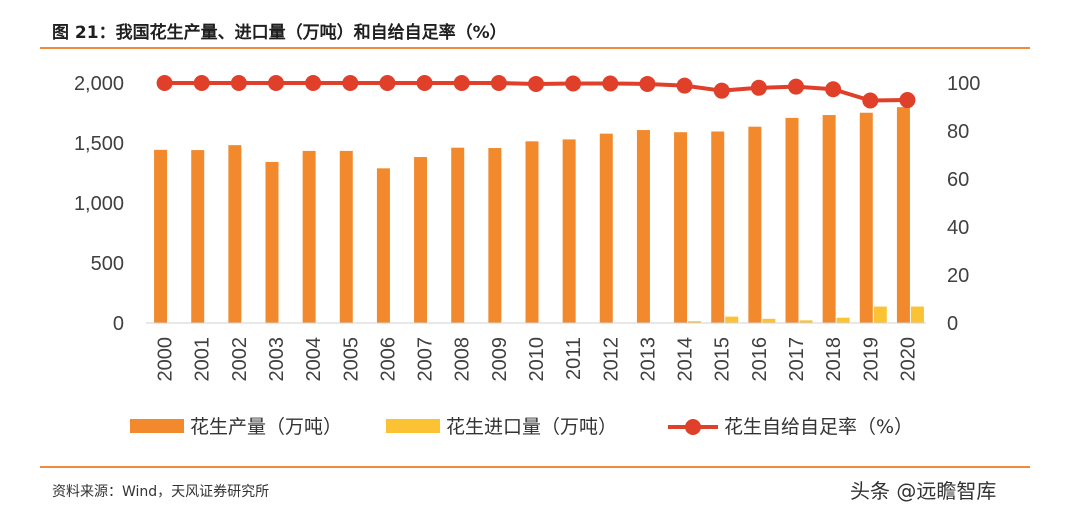 The width and height of the screenshot is (1069, 515). Describe the element at coordinates (277, 359) in the screenshot. I see `x-tick-label: 2003` at that location.